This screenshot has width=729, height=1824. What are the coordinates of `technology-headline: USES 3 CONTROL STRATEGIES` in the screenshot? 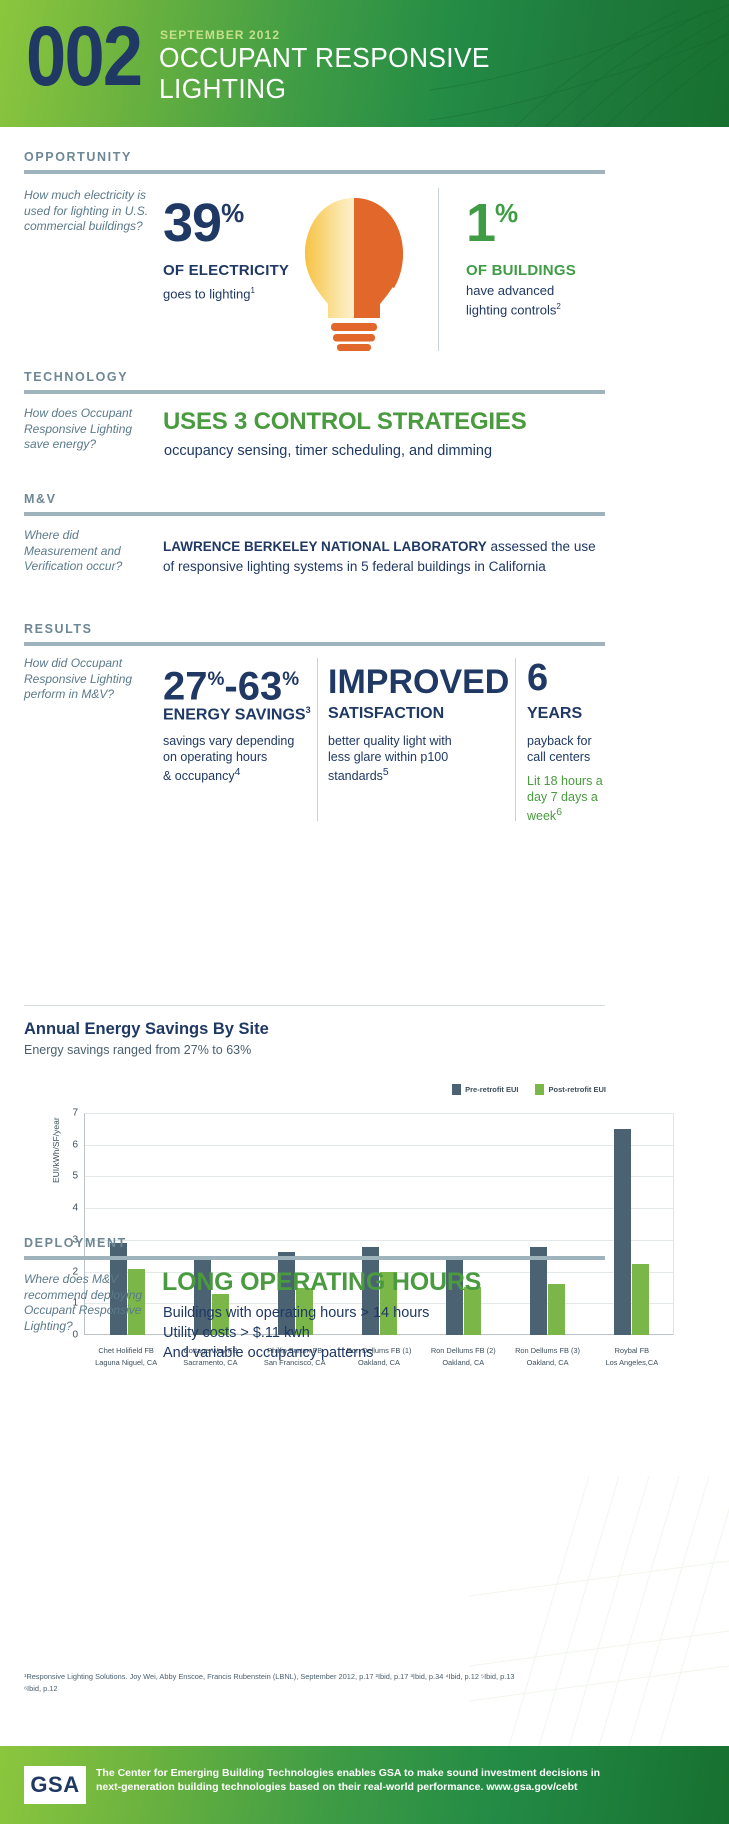 It's located at (345, 421).